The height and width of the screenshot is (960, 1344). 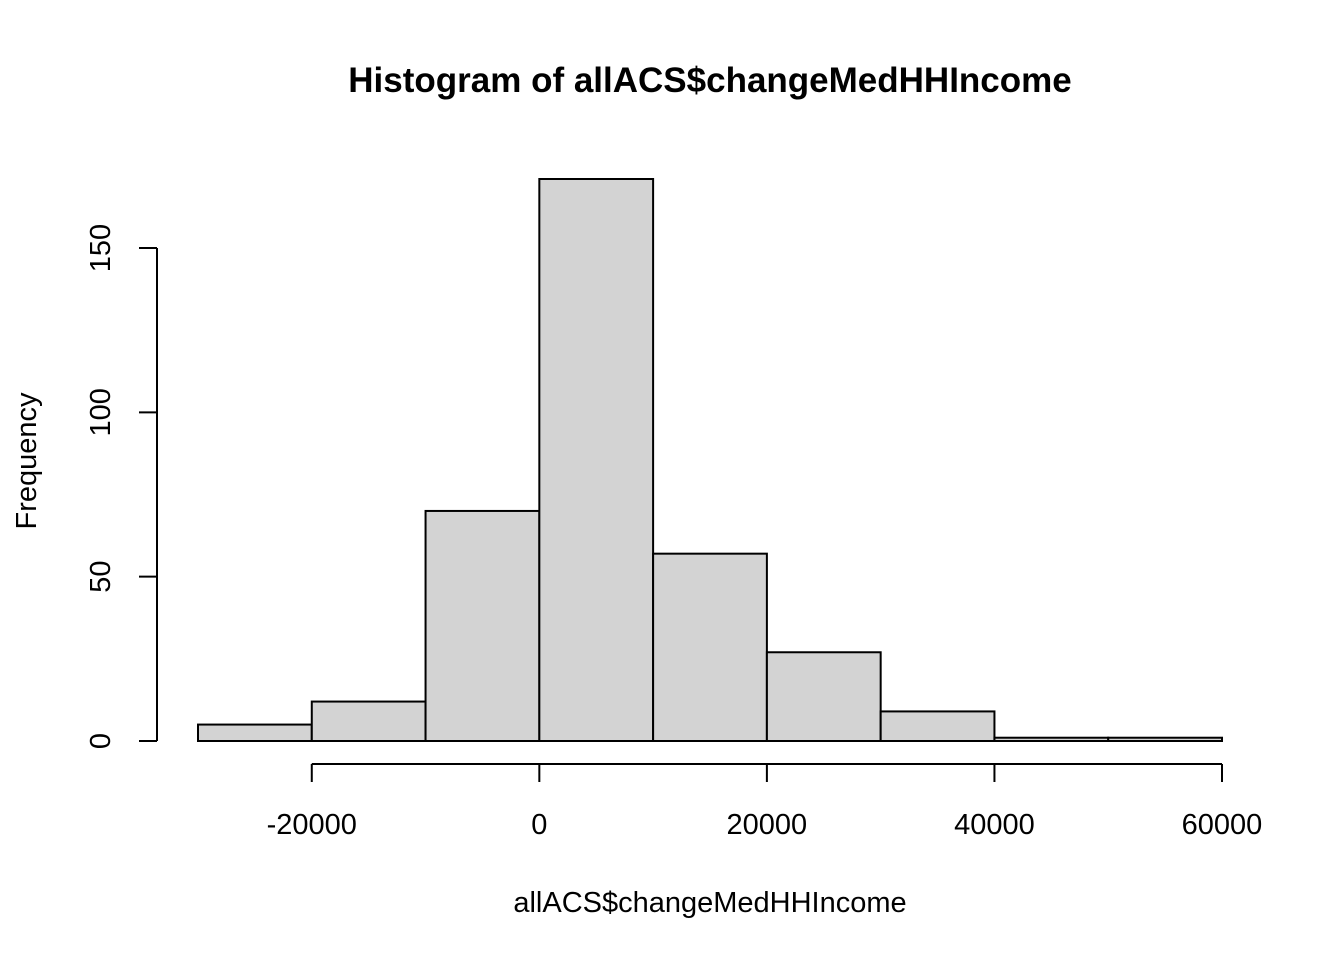 What do you see at coordinates (765, 802) in the screenshot?
I see `x-axis: -20000 0 20000 40000 60000` at bounding box center [765, 802].